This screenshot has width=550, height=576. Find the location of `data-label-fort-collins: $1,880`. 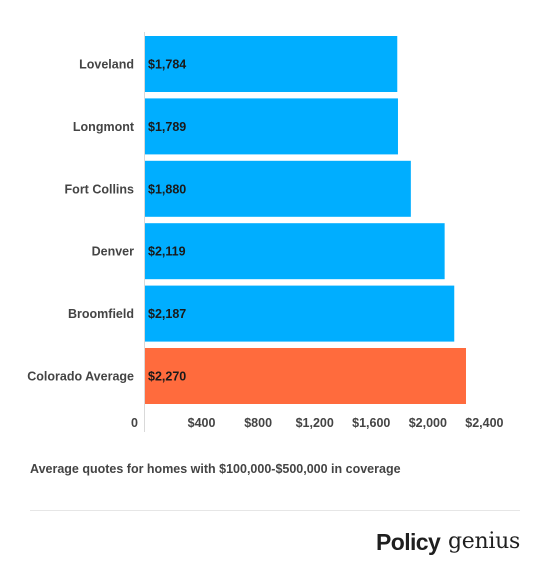

data-label-fort-collins: $1,880 is located at coordinates (167, 189).